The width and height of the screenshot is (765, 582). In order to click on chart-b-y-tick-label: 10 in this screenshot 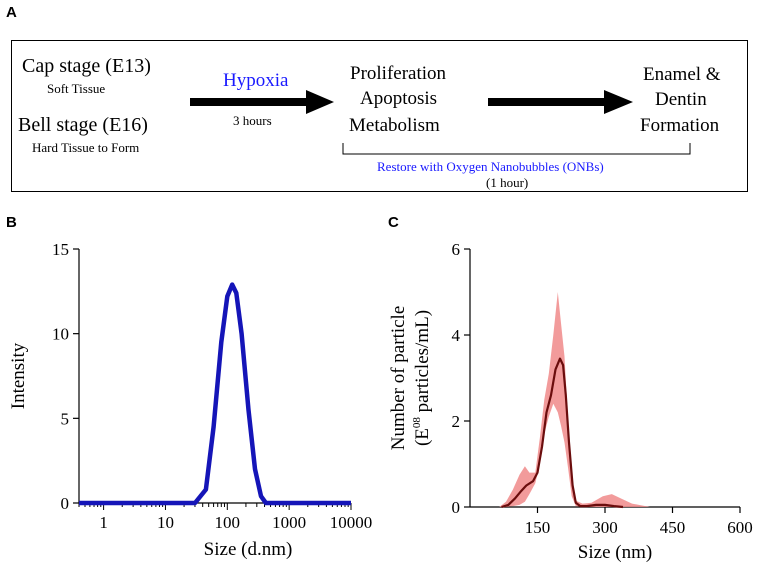, I will do `click(60, 334)`.